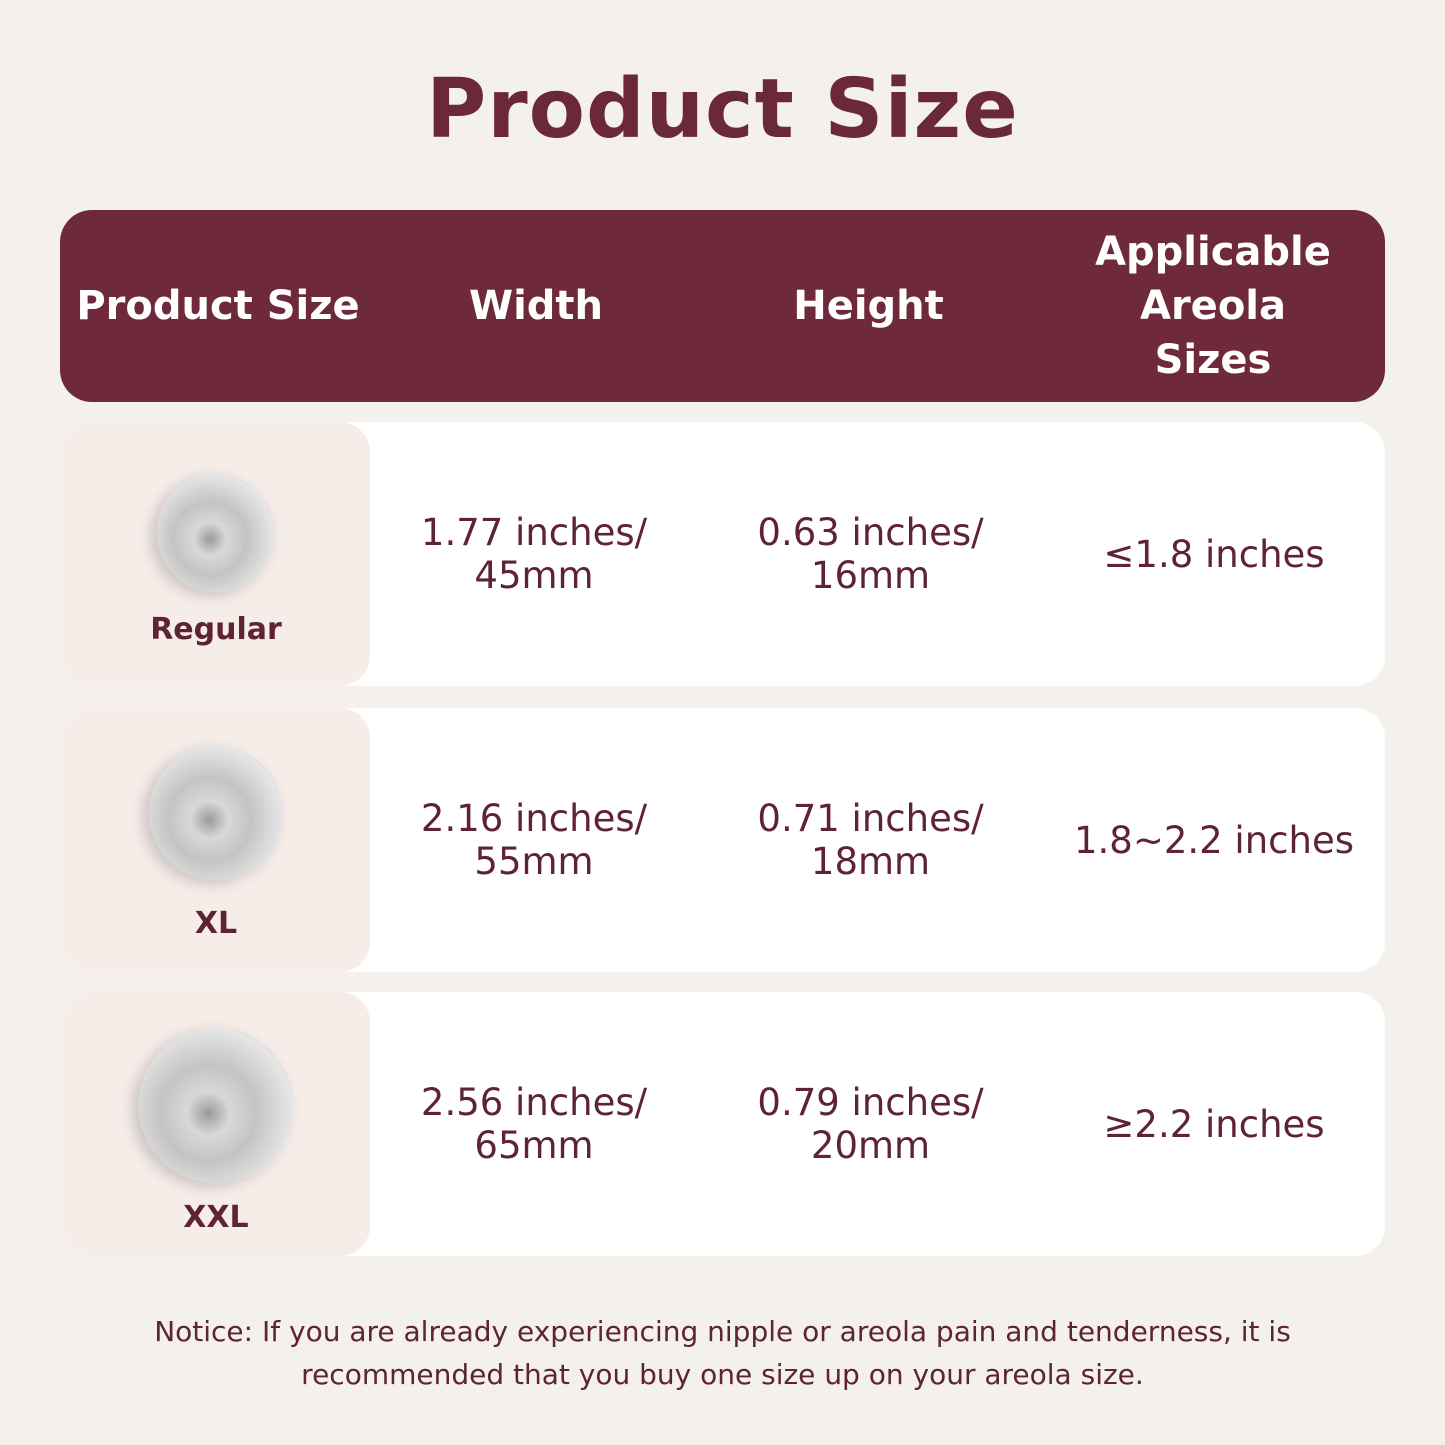  I want to click on header-width: Width, so click(536, 306).